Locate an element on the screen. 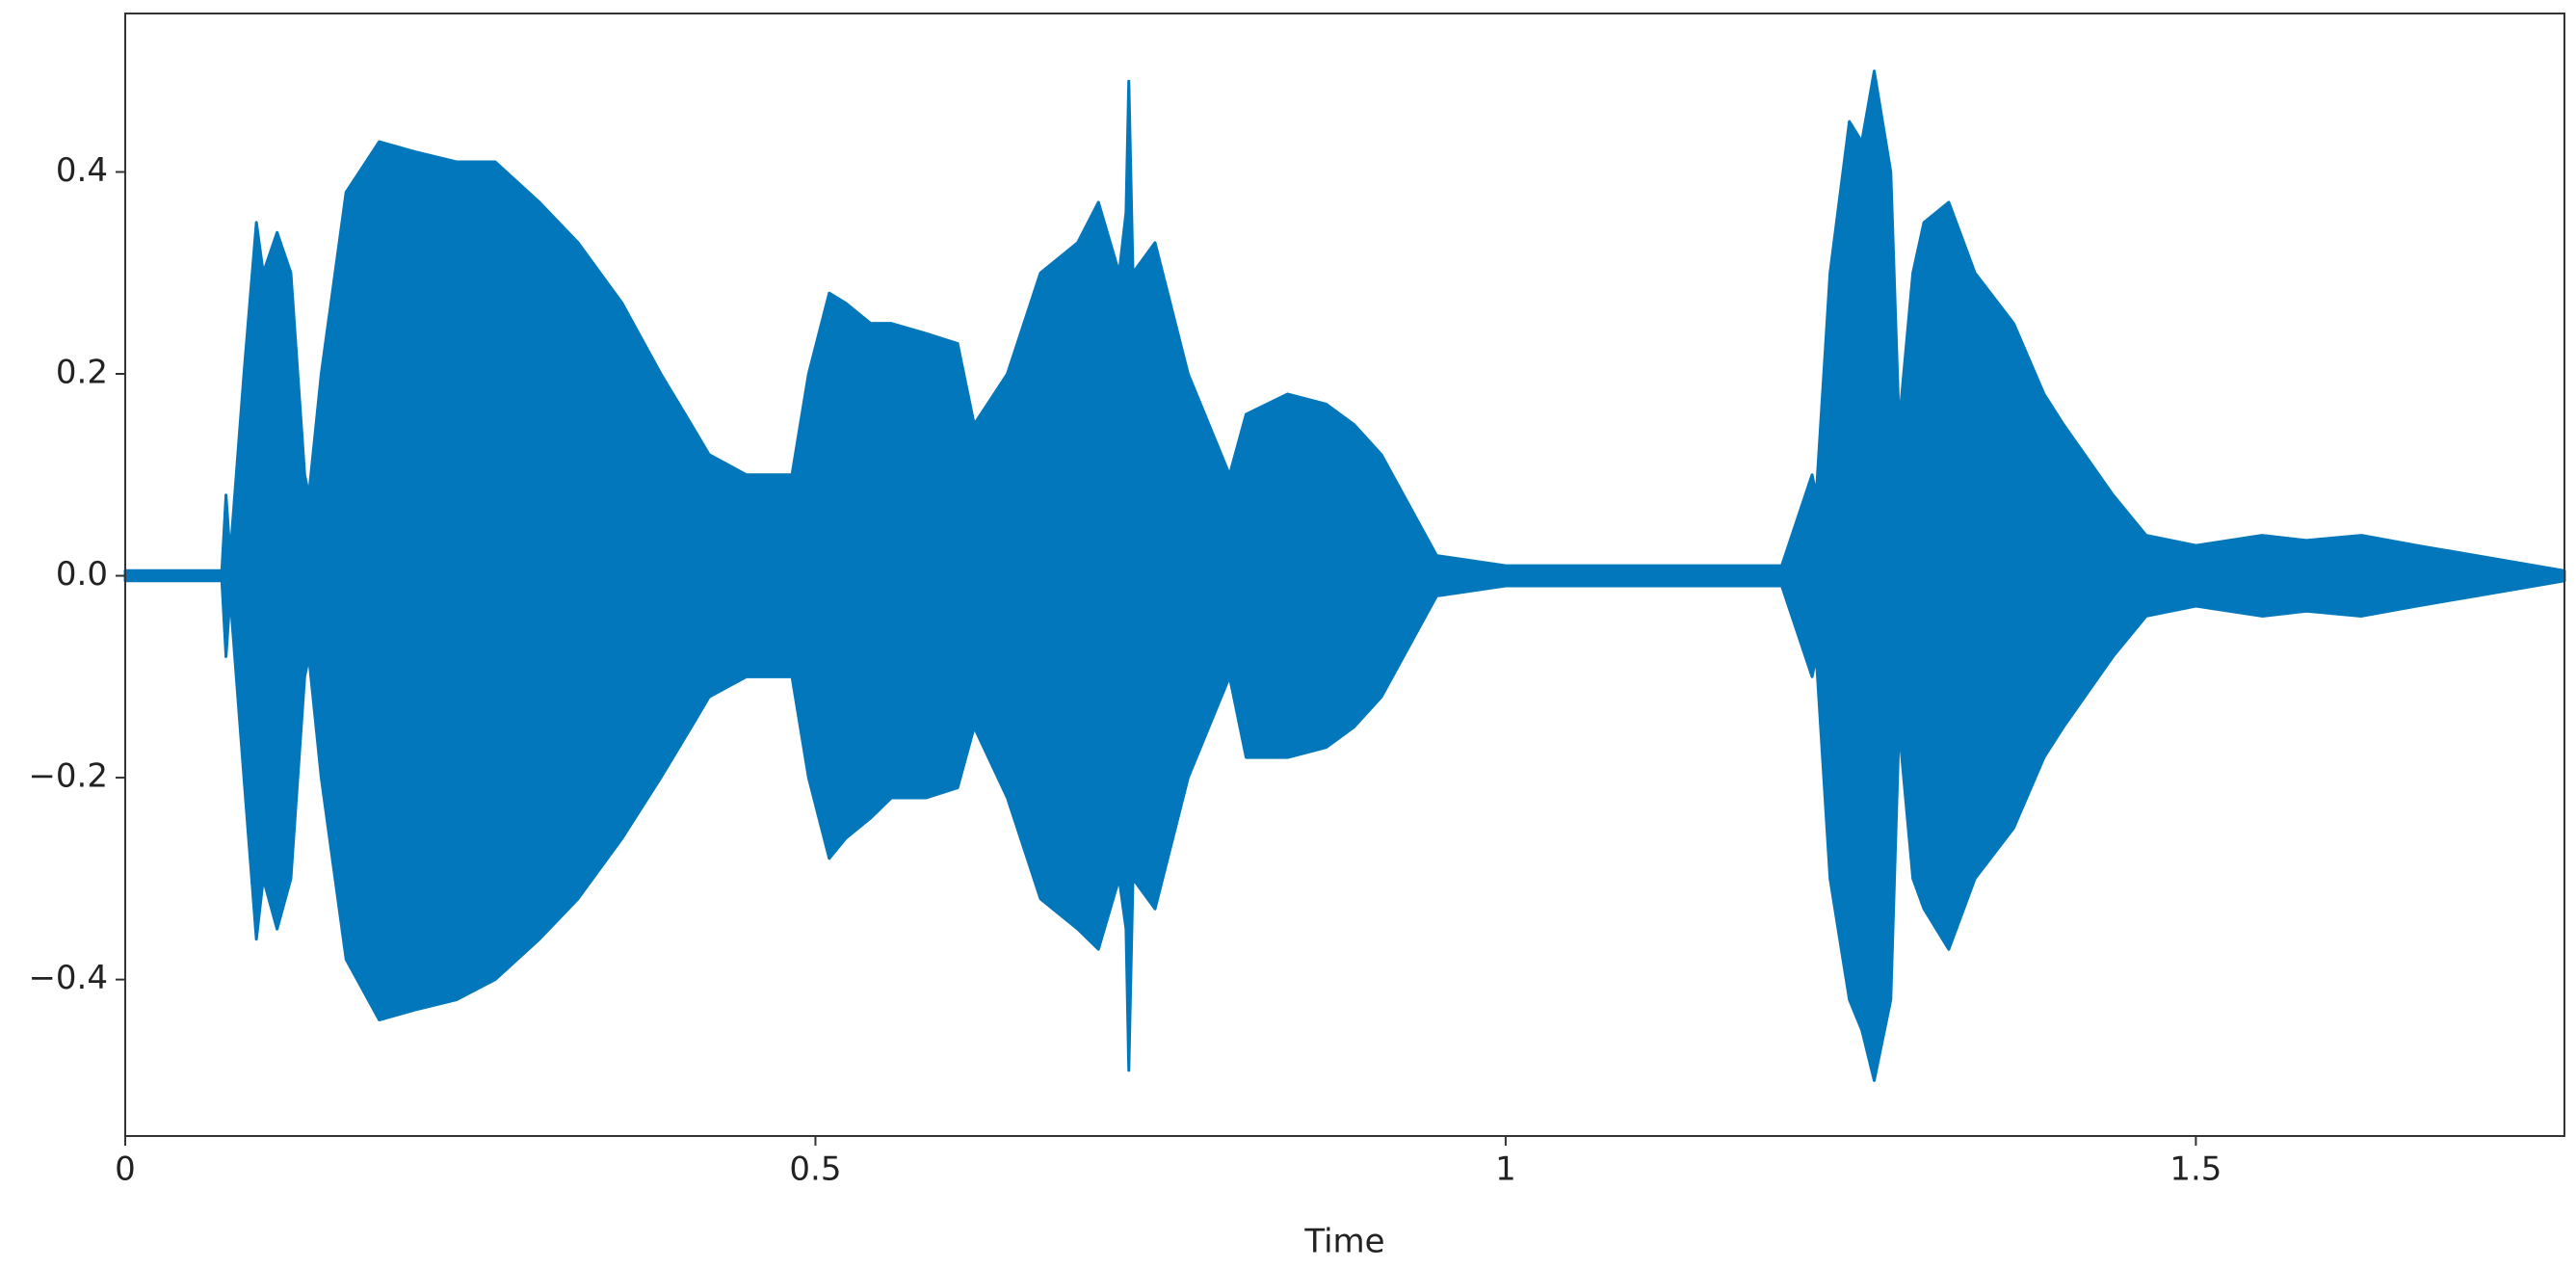  y-tick-label: 0.0 is located at coordinates (82, 574).